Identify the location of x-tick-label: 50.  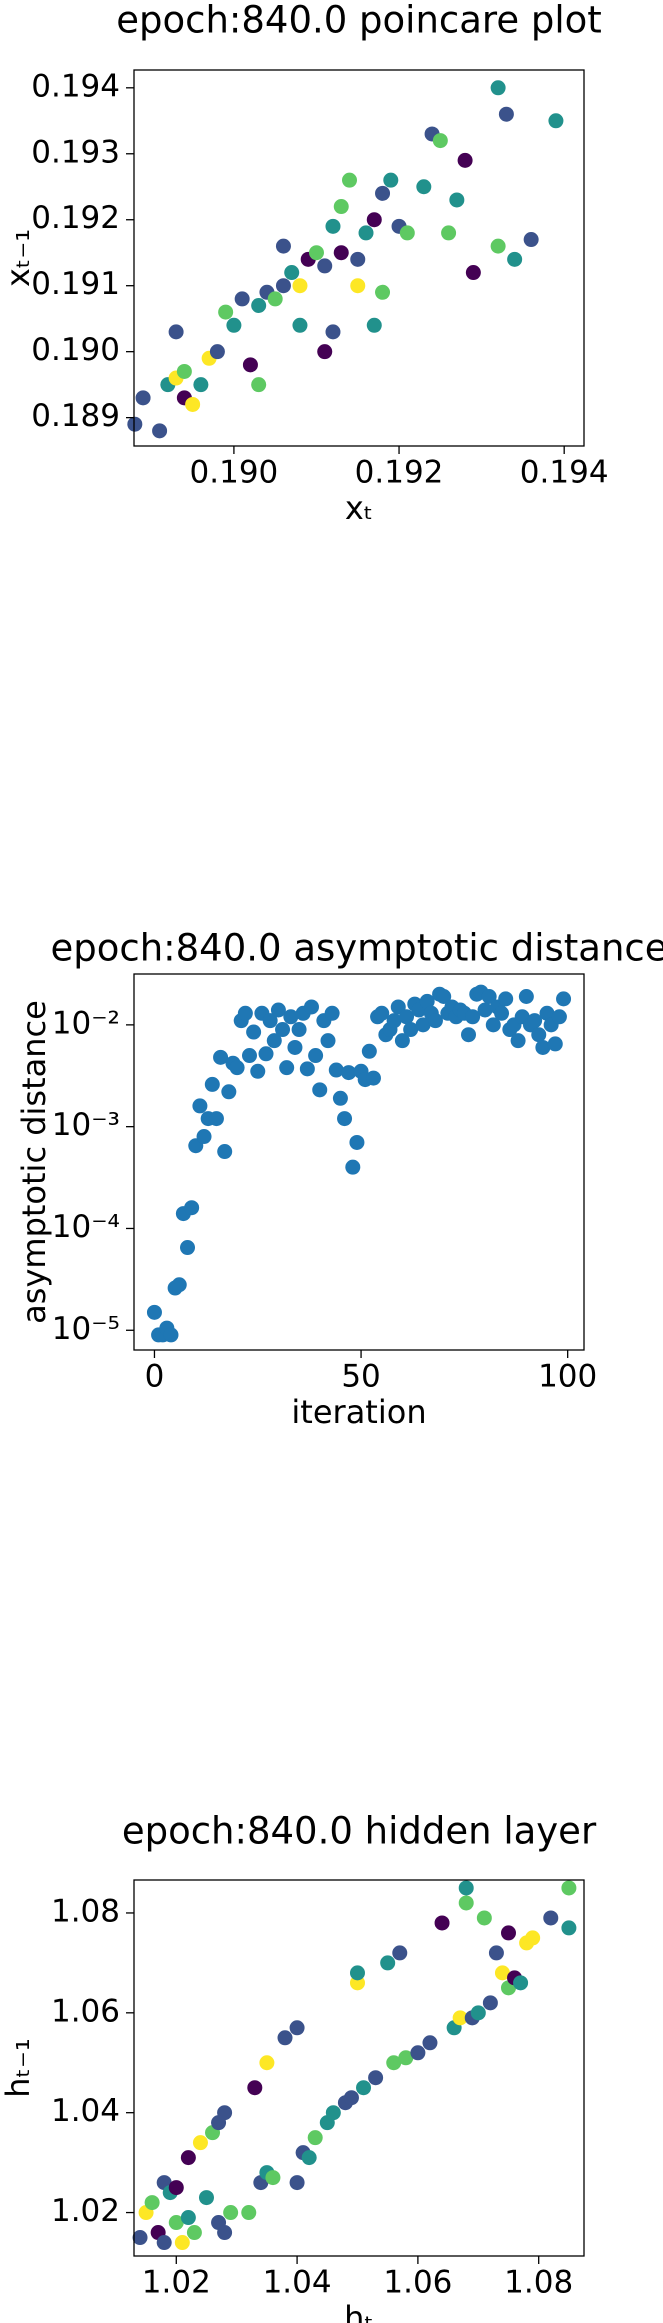
(360, 1377).